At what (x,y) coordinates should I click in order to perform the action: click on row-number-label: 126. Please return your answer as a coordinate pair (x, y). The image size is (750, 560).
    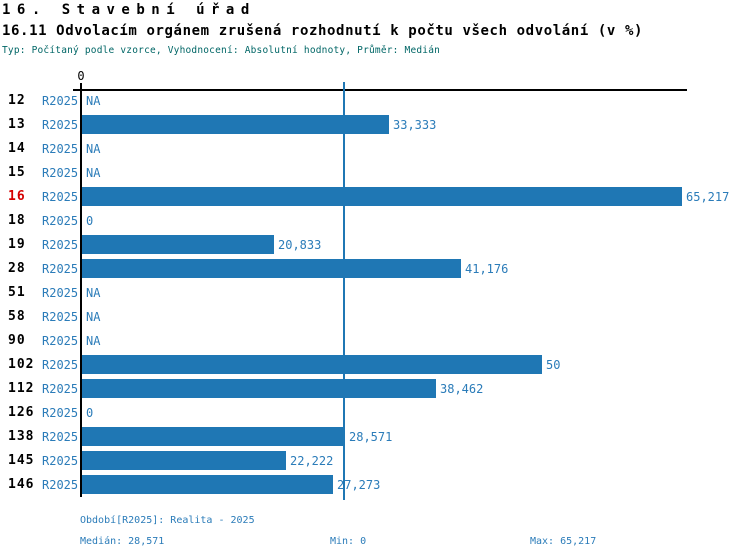
    Looking at the image, I should click on (21, 412).